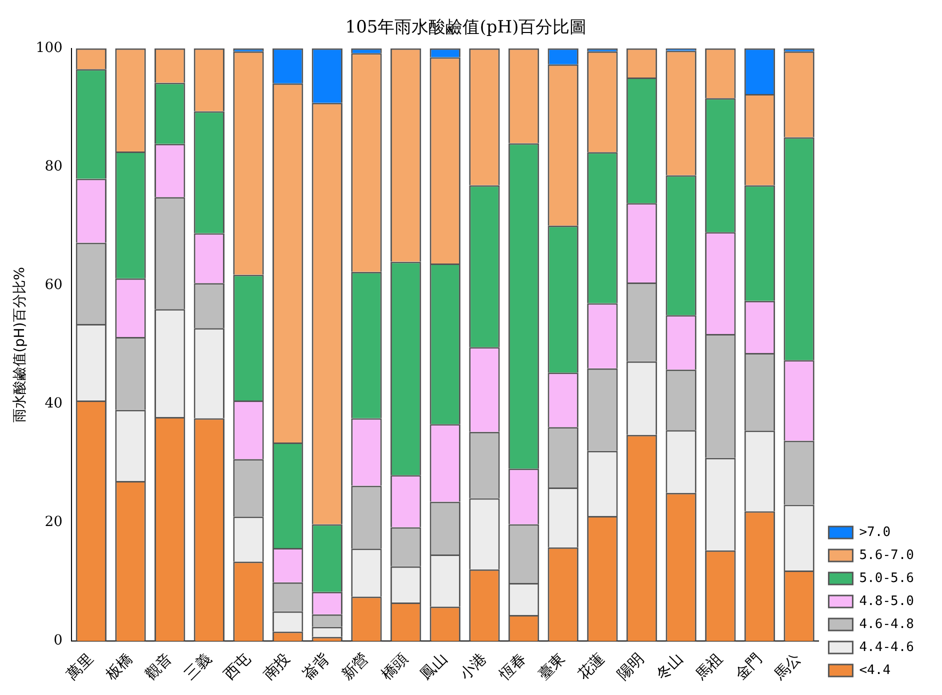 This screenshot has height=695, width=942. Describe the element at coordinates (58, 640) in the screenshot. I see `y-tick-label: 0` at that location.